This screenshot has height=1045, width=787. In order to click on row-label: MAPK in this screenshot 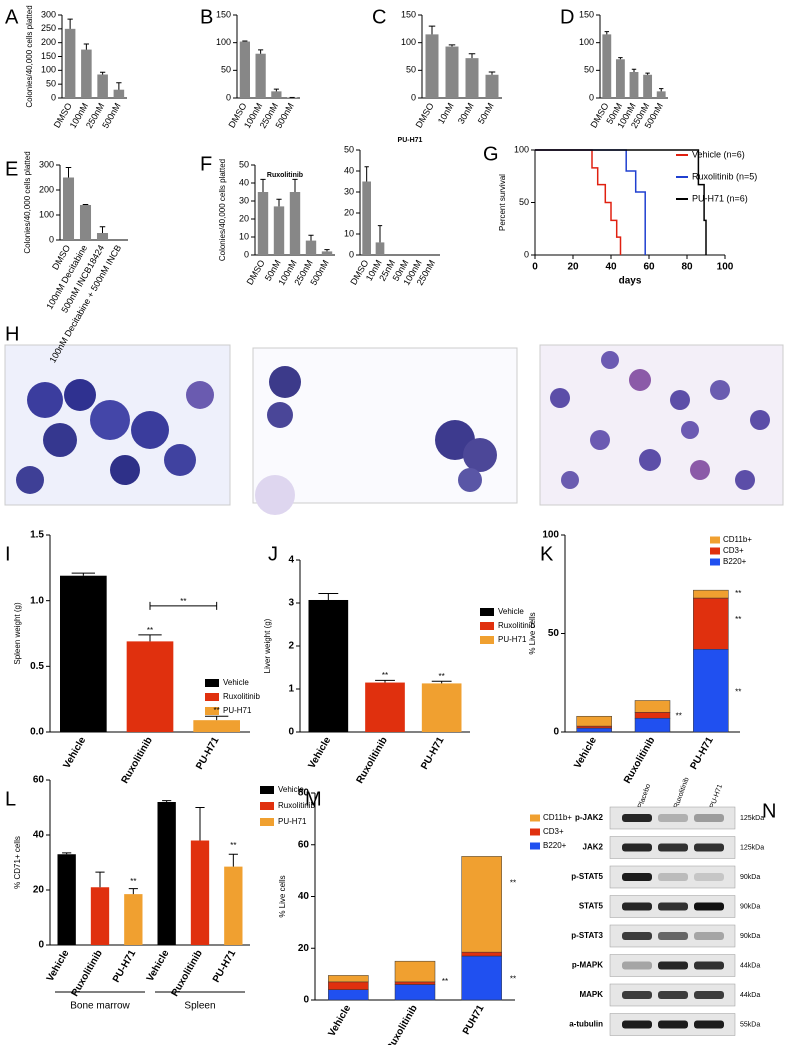, I will do `click(591, 994)`.